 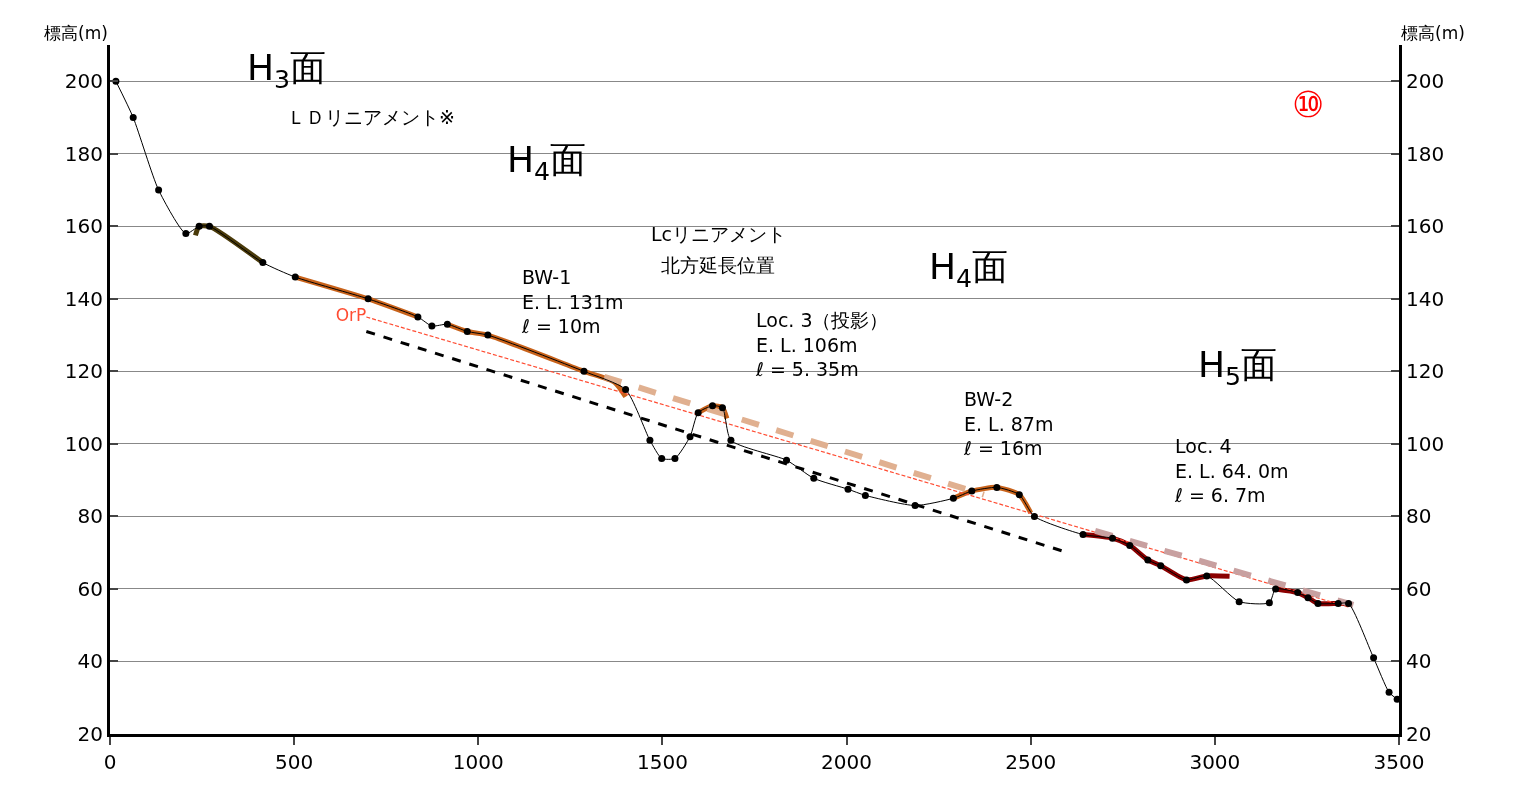 What do you see at coordinates (1031, 762) in the screenshot?
I see `x-tick-label: 2500` at bounding box center [1031, 762].